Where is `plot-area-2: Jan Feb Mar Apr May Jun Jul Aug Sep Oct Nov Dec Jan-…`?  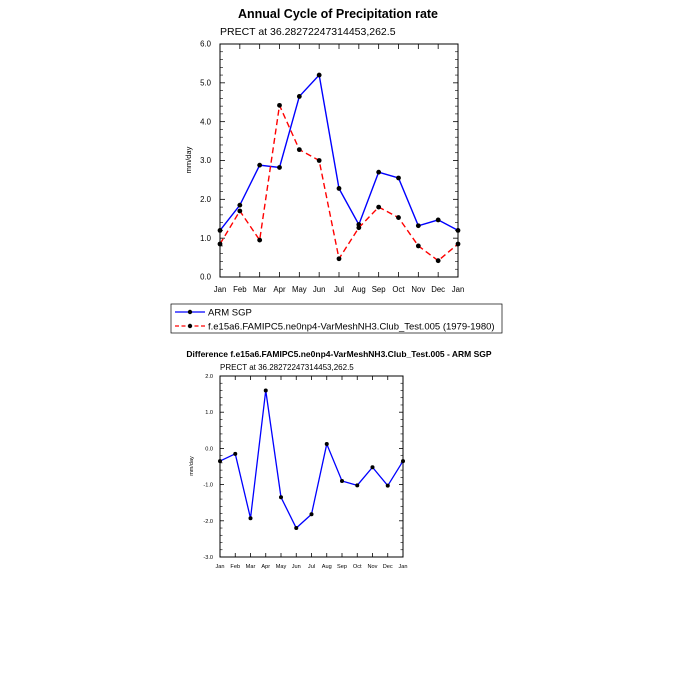 plot-area-2: Jan Feb Mar Apr May Jun Jul Aug Sep Oct Nov Dec Jan-… is located at coordinates (305, 472).